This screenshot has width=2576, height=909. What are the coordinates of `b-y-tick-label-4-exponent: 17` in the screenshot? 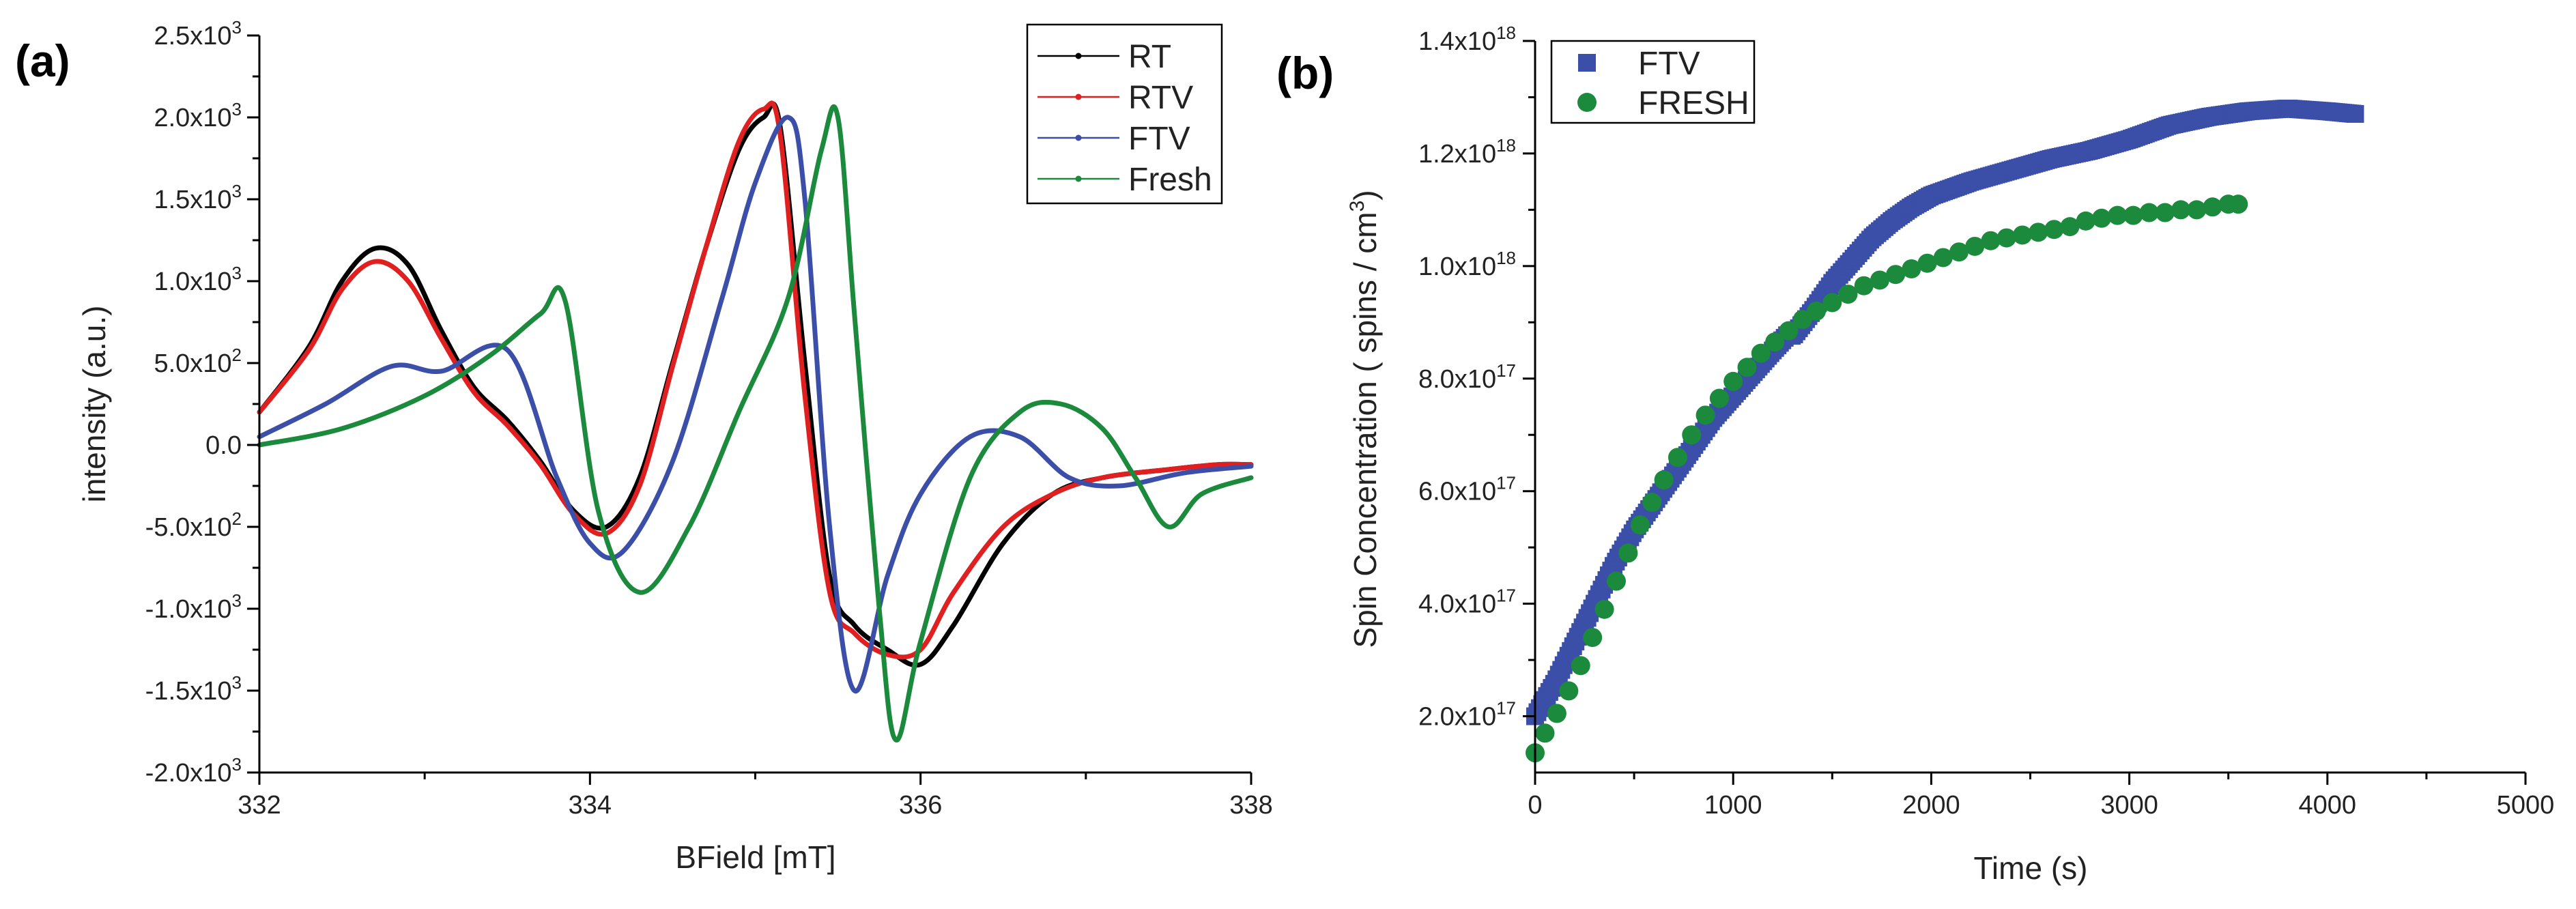 It's located at (1506, 483).